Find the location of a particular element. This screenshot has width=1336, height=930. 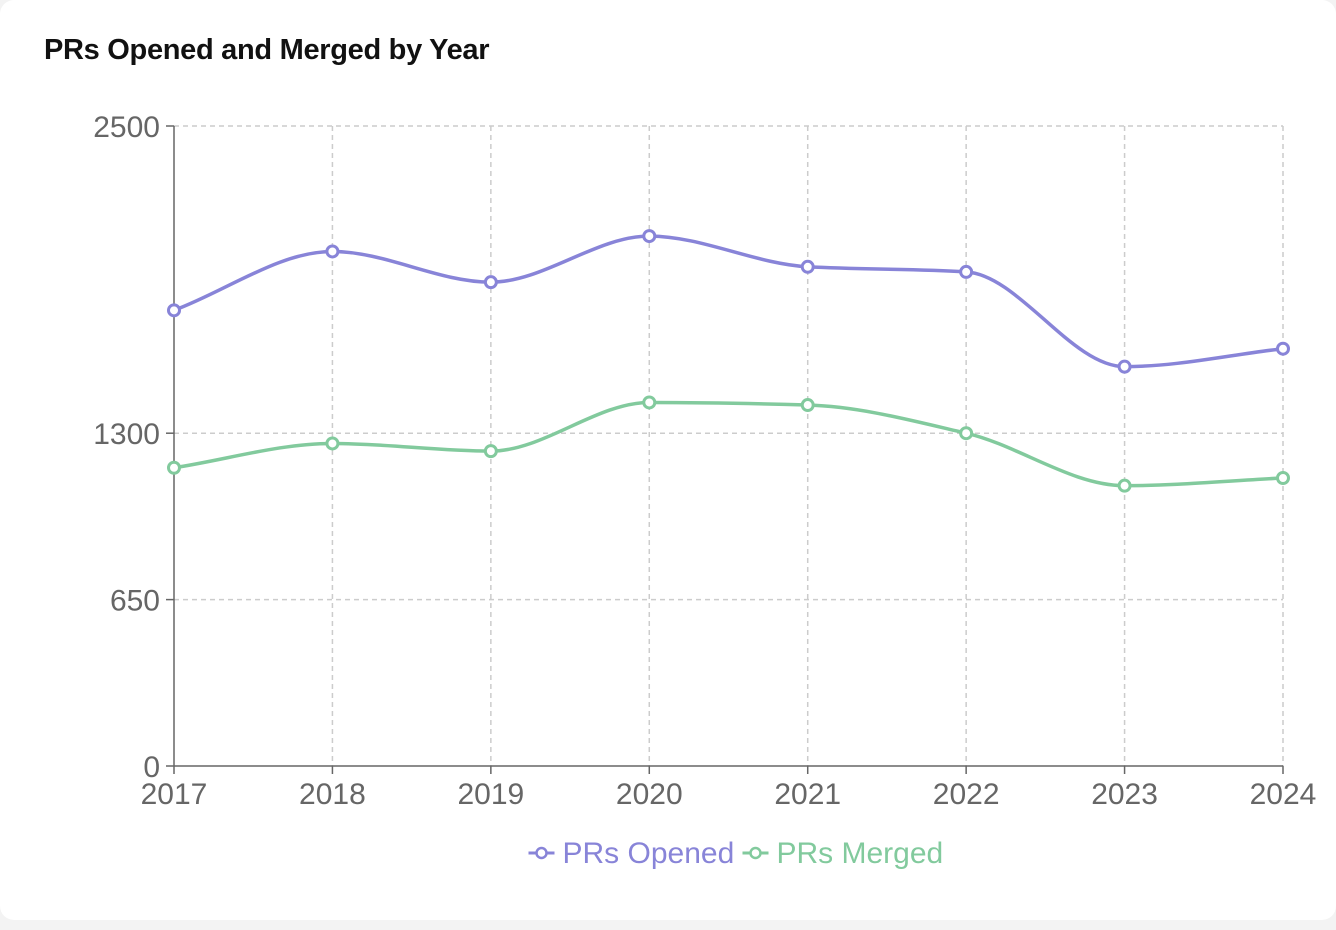

legend-item-prs-opened: PRs Opened is located at coordinates (631, 853).